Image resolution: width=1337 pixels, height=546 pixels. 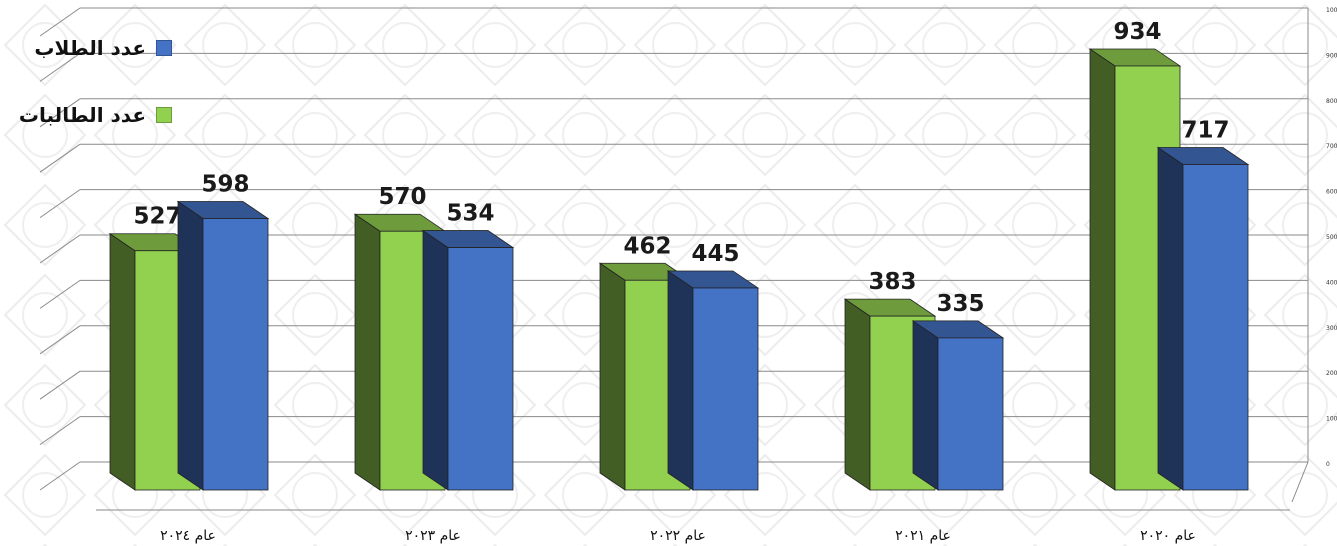 What do you see at coordinates (1205, 130) in the screenshot?
I see `value-label-1-4: 717` at bounding box center [1205, 130].